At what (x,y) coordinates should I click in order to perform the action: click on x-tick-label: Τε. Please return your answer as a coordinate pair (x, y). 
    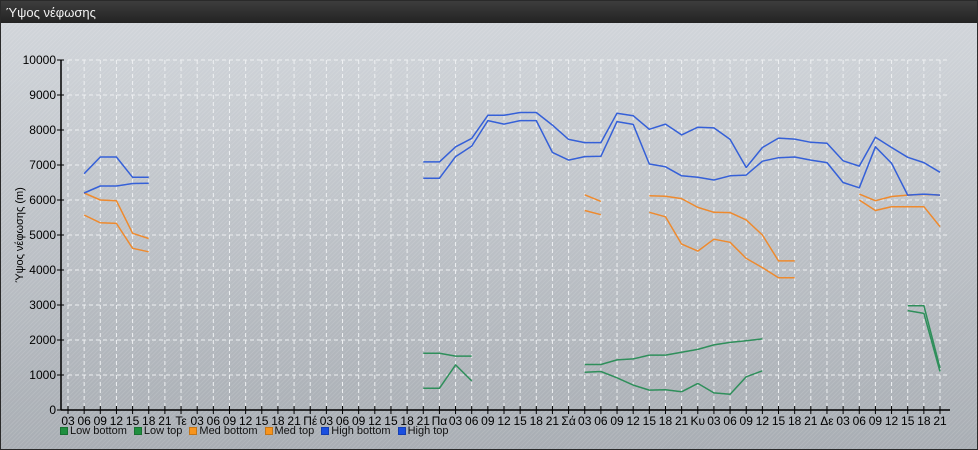
    Looking at the image, I should click on (181, 421).